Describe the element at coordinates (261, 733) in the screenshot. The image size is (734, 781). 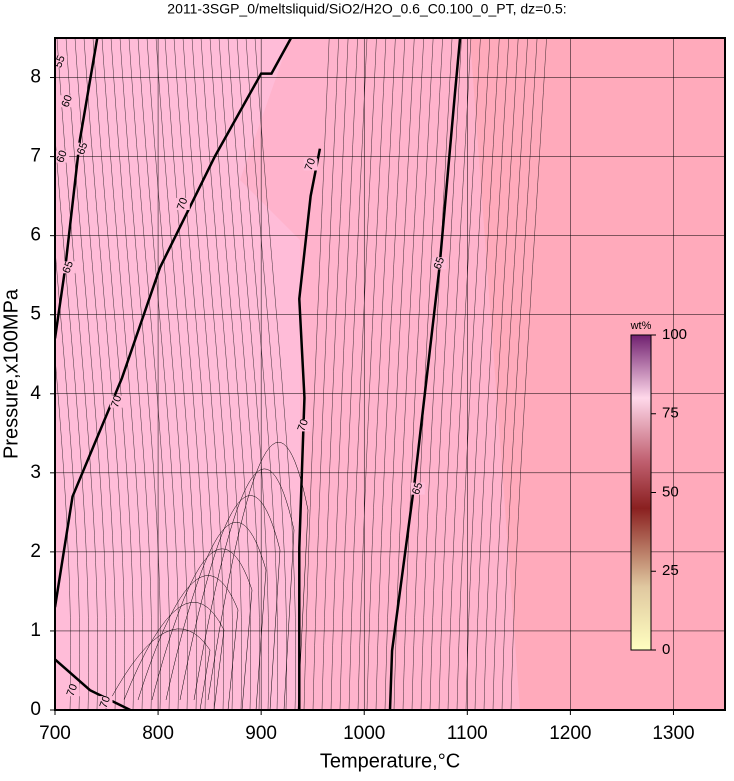
I see `x-tick-label: 900` at that location.